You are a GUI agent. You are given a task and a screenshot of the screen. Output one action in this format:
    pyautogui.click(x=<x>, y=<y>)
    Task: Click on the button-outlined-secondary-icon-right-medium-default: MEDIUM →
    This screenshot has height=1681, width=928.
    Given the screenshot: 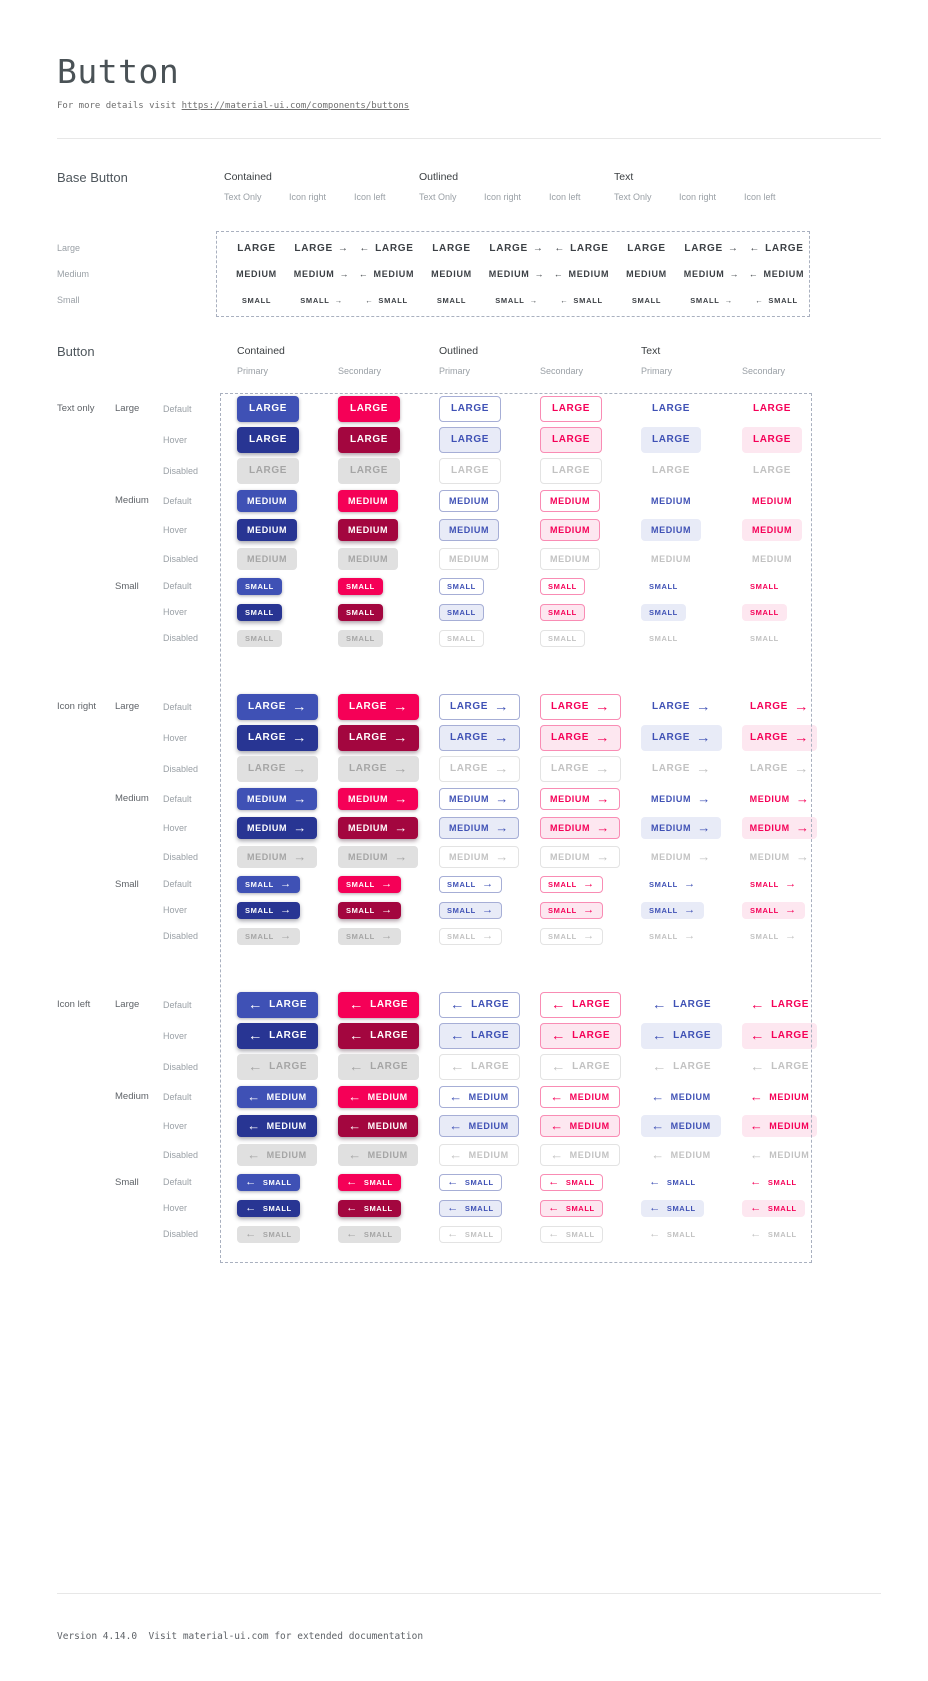 What is the action you would take?
    pyautogui.click(x=580, y=798)
    